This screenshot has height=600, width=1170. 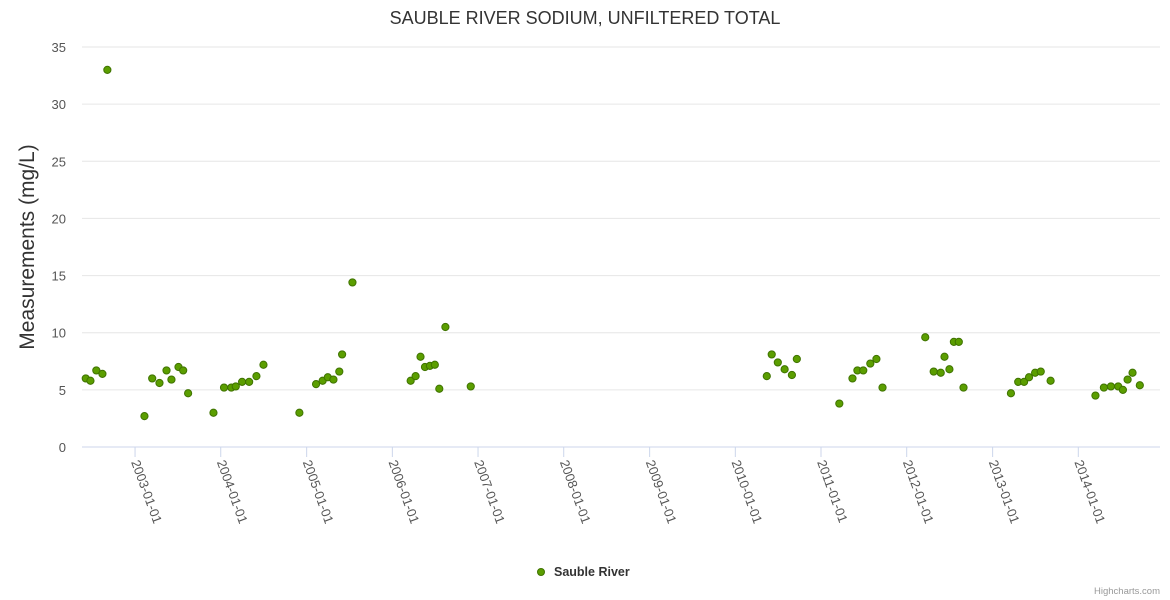 What do you see at coordinates (575, 492) in the screenshot?
I see `x-tick-label: 2008-01-01` at bounding box center [575, 492].